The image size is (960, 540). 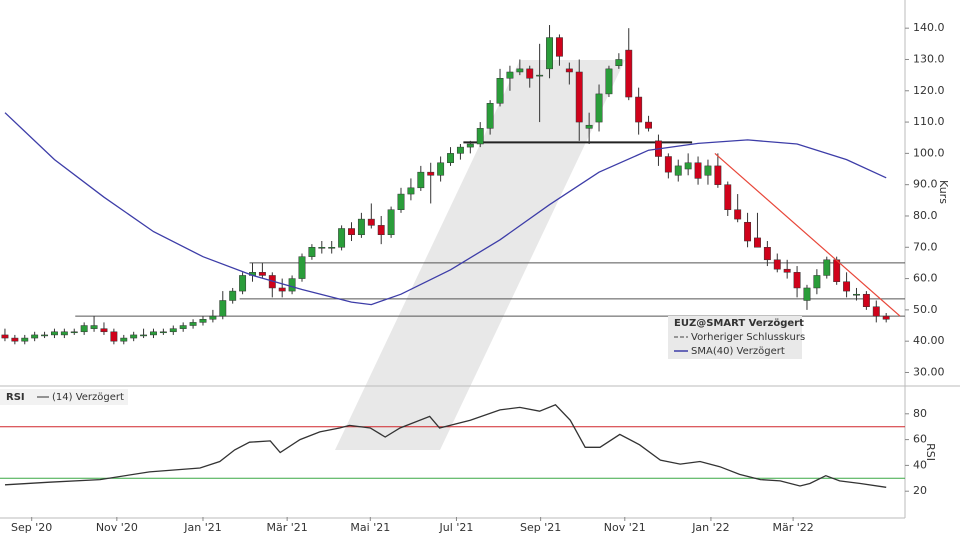 What do you see at coordinates (748, 337) in the screenshot?
I see `legend-entry: Vorheriger Schlusskurs` at bounding box center [748, 337].